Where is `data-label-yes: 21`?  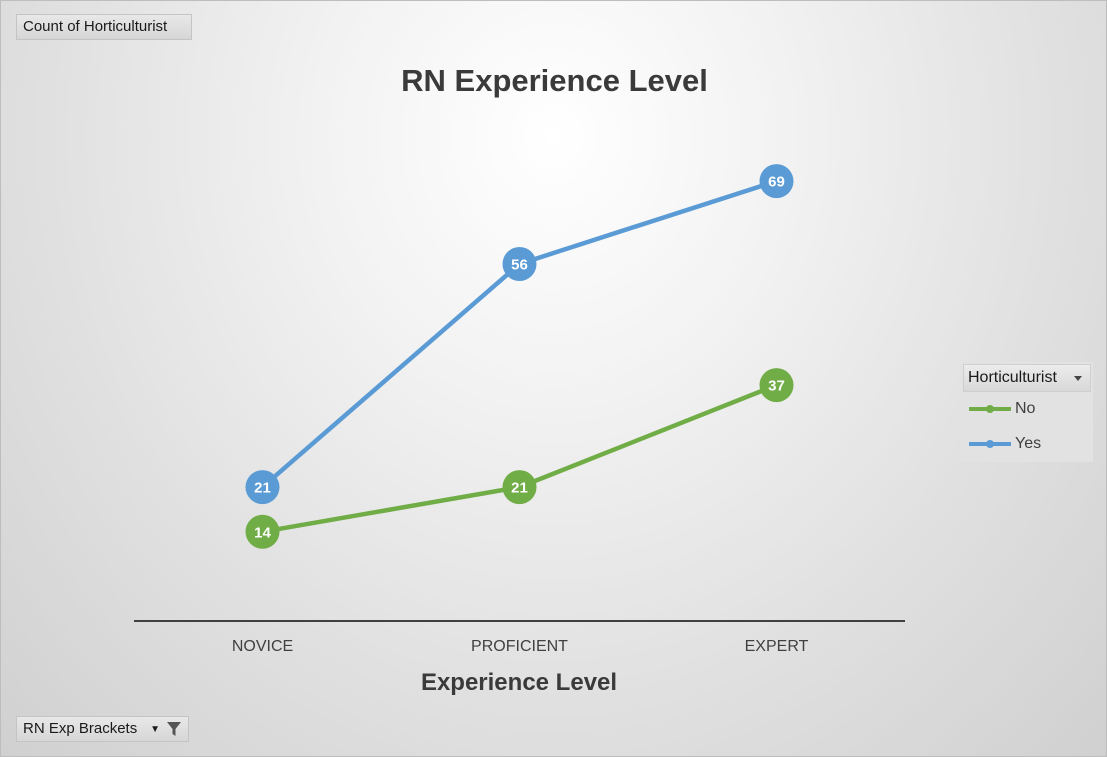 data-label-yes: 21 is located at coordinates (262, 488).